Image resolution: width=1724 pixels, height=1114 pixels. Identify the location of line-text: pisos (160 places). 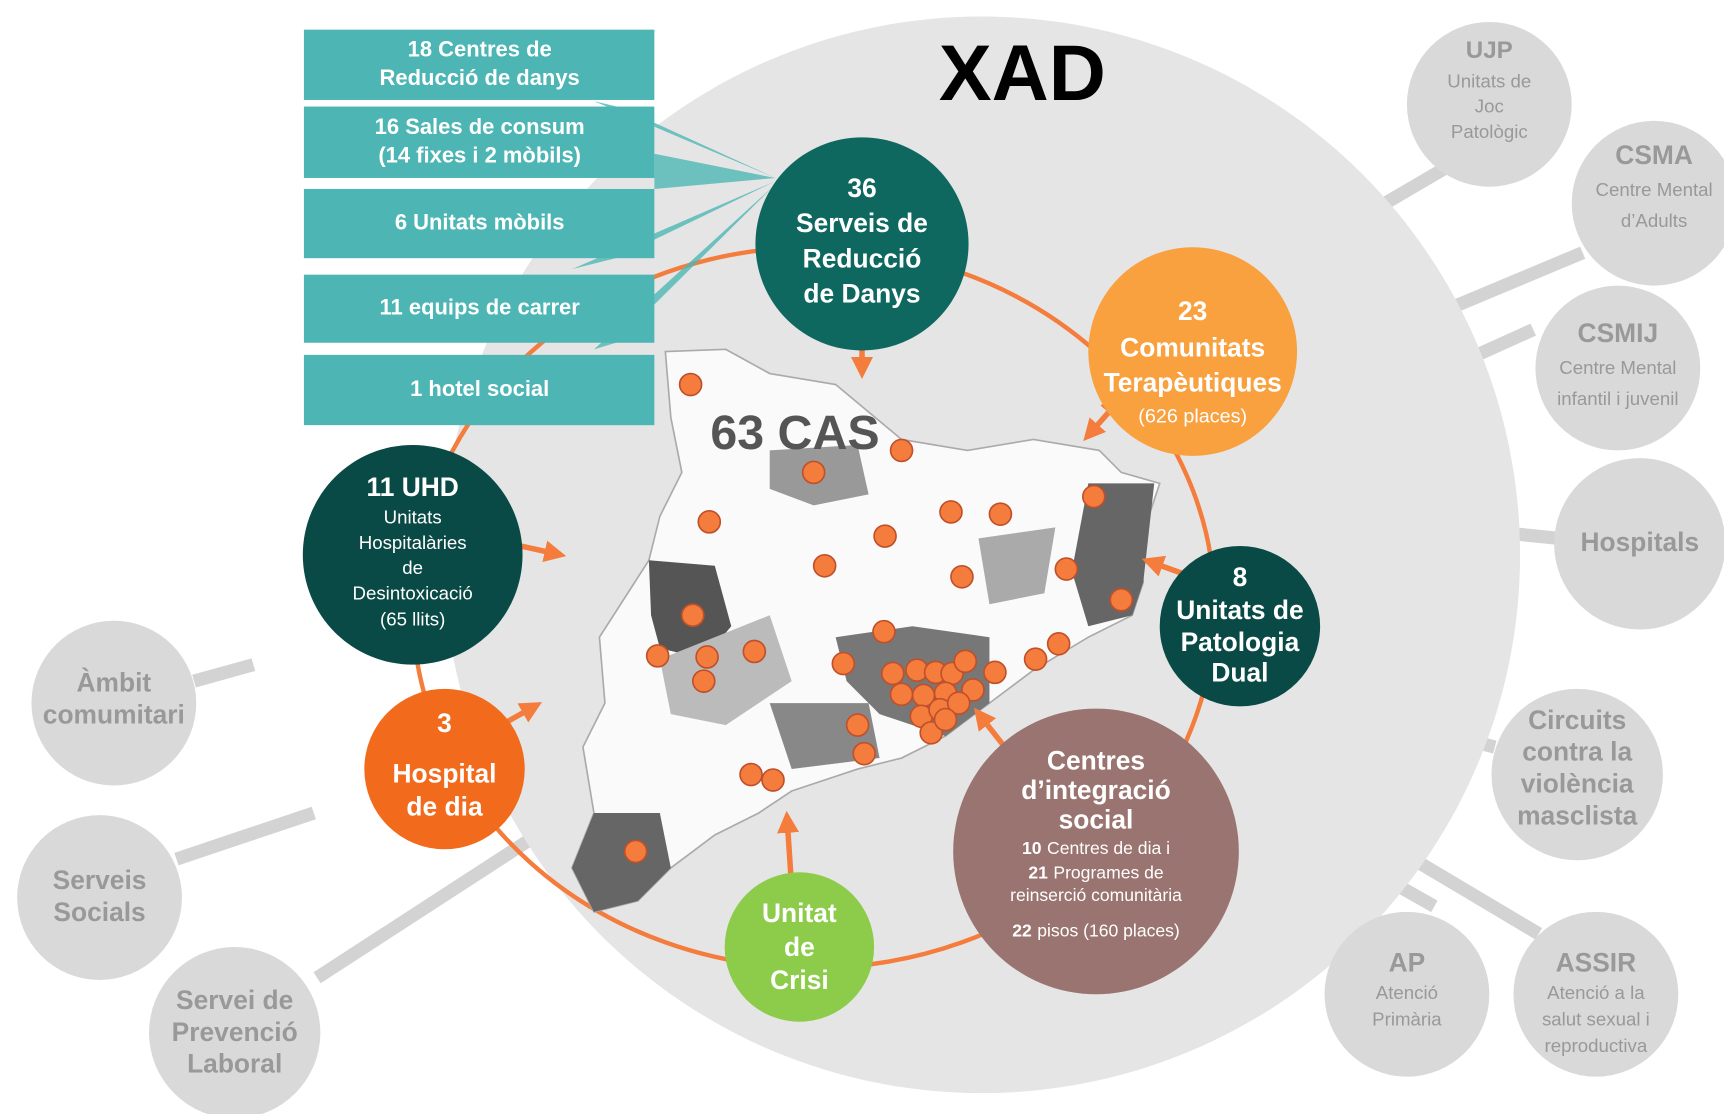
(1108, 930).